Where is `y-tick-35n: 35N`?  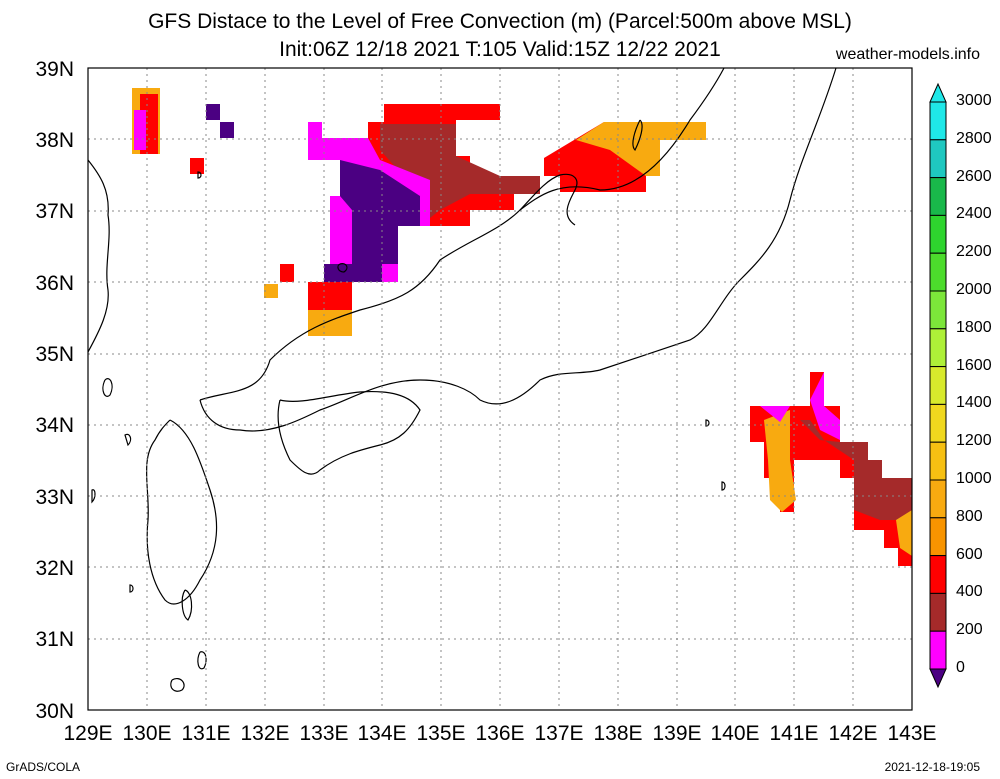 y-tick-35n: 35N is located at coordinates (54, 354).